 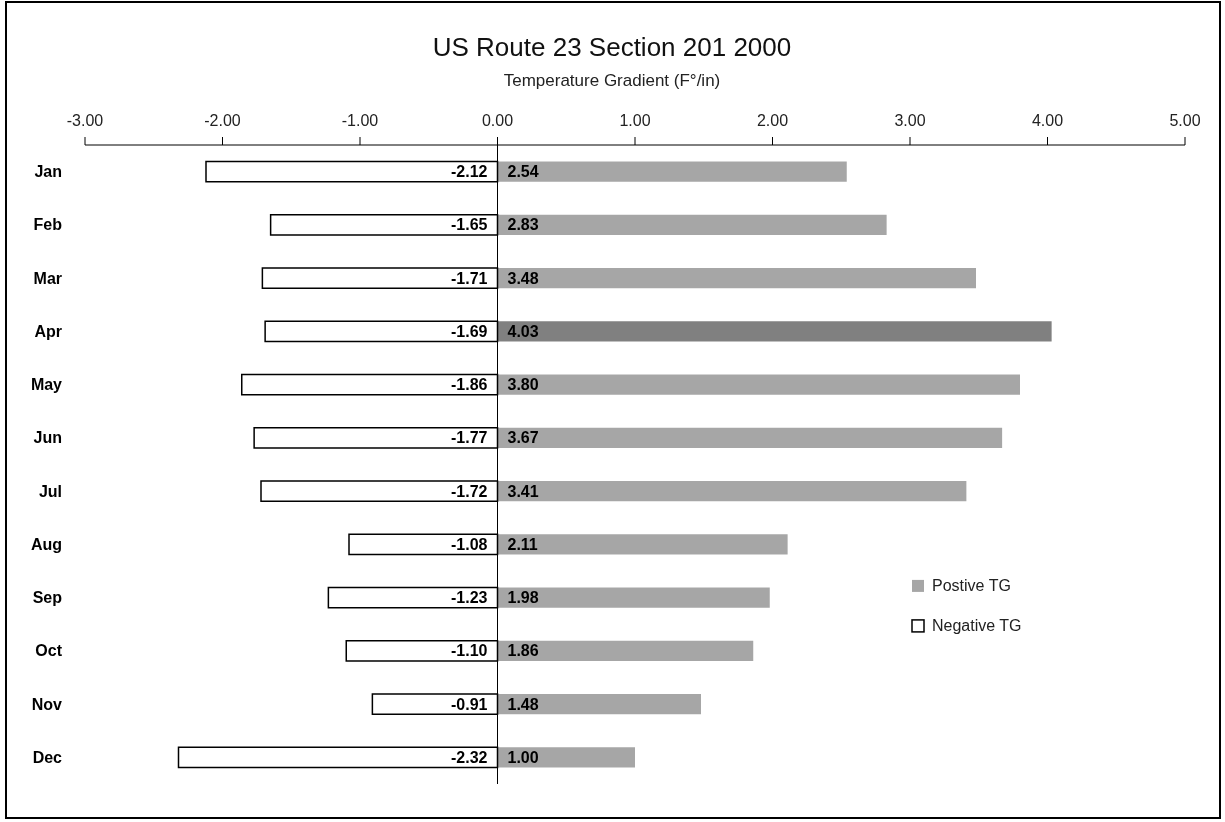 I want to click on data-label: -1.86, so click(x=469, y=385).